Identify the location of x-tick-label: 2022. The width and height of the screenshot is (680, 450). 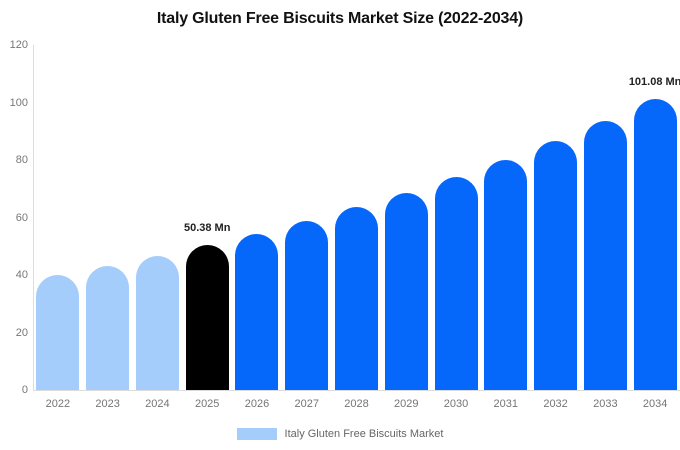
(58, 404).